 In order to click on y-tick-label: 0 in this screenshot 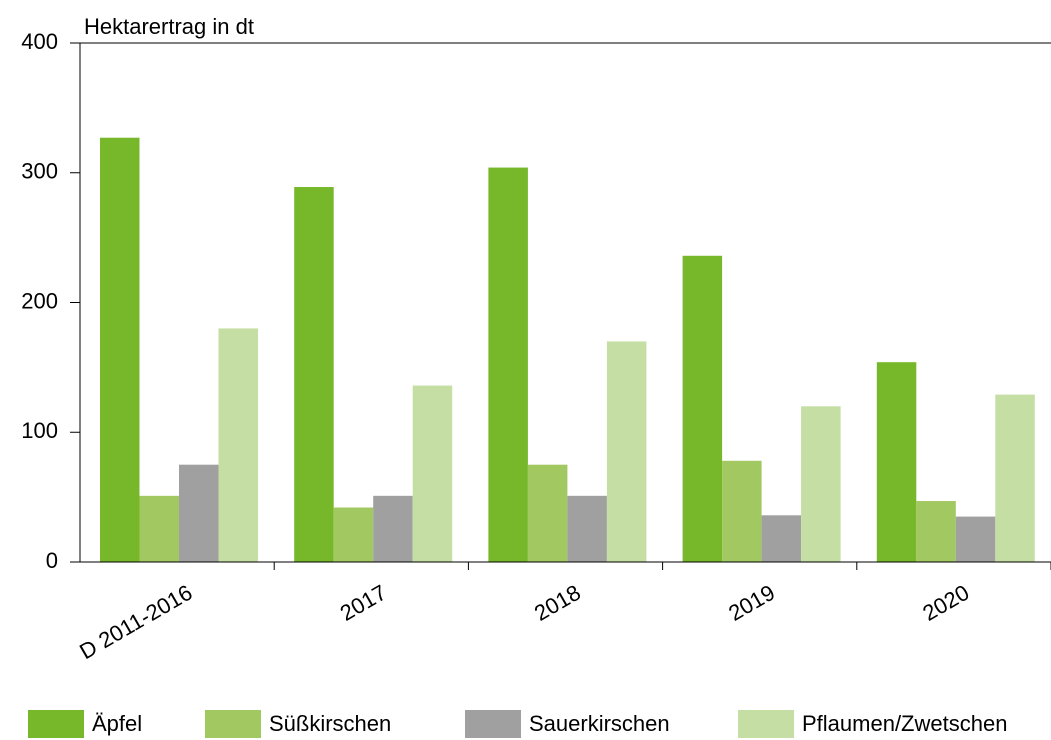, I will do `click(52, 560)`.